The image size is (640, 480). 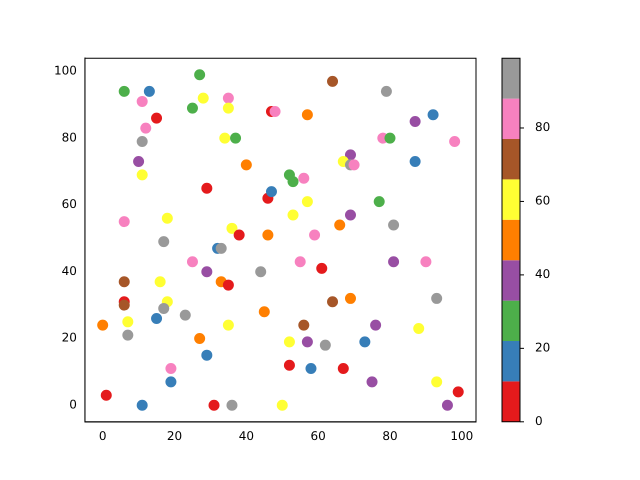 What do you see at coordinates (69, 271) in the screenshot?
I see `y-tick-label: 40` at bounding box center [69, 271].